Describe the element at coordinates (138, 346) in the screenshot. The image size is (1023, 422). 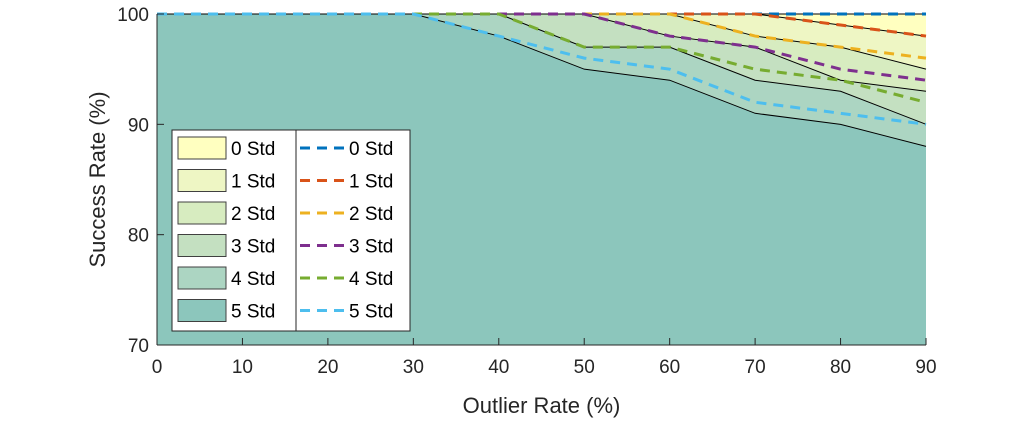
I see `y-tick-label: 70` at that location.